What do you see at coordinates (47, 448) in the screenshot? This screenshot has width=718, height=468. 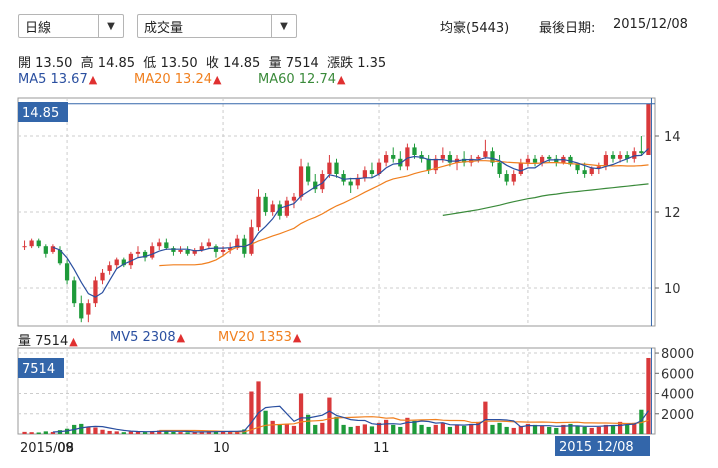 I see `x-axis-label: 2015/08` at bounding box center [47, 448].